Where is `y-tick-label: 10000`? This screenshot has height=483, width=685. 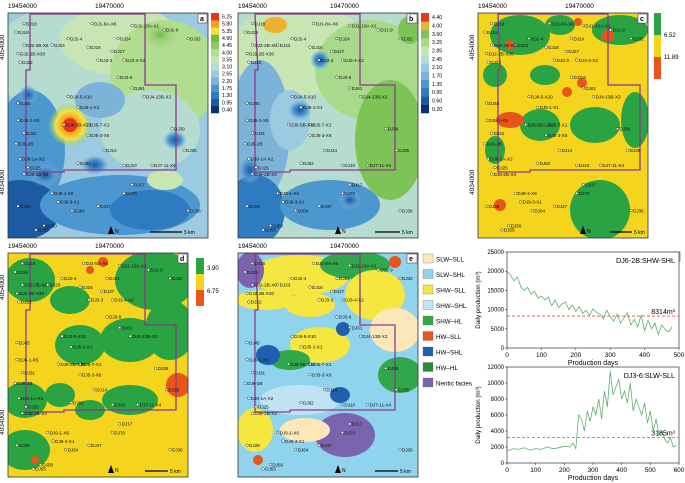 y-tick-label: 10000 is located at coordinates (495, 384).